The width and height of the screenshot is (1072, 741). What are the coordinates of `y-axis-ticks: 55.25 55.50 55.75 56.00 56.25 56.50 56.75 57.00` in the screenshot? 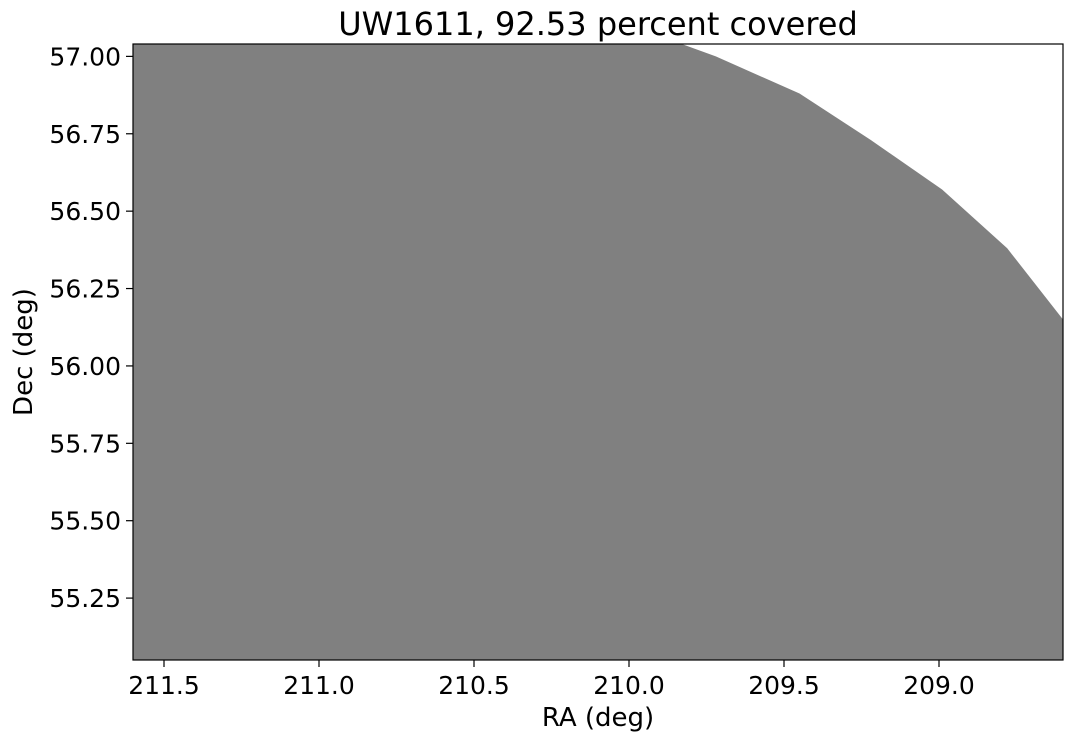 It's located at (91, 327).